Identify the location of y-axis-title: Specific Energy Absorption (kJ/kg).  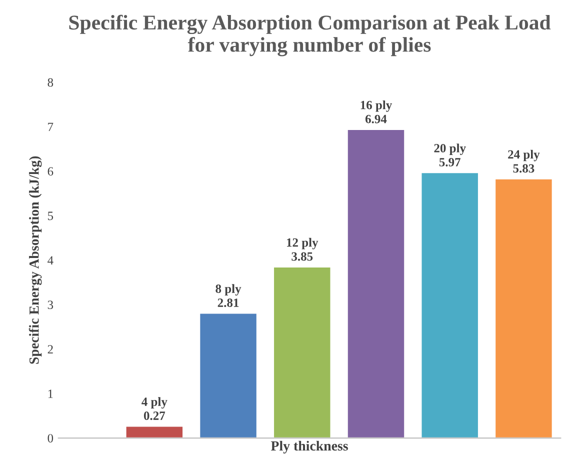
(35, 260).